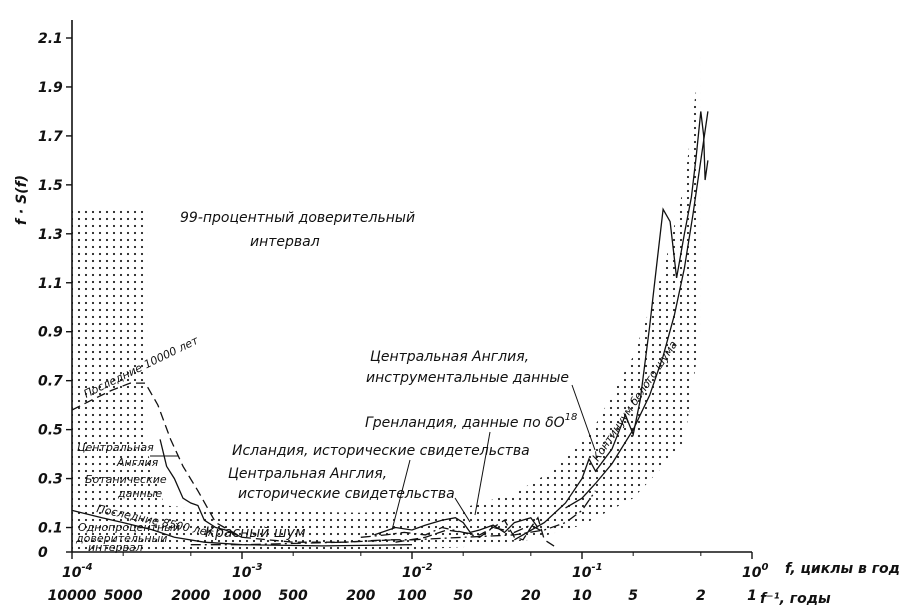 The width and height of the screenshot is (904, 615). What do you see at coordinates (22, 200) in the screenshot?
I see `y-axis-label: f · S(f)` at bounding box center [22, 200].